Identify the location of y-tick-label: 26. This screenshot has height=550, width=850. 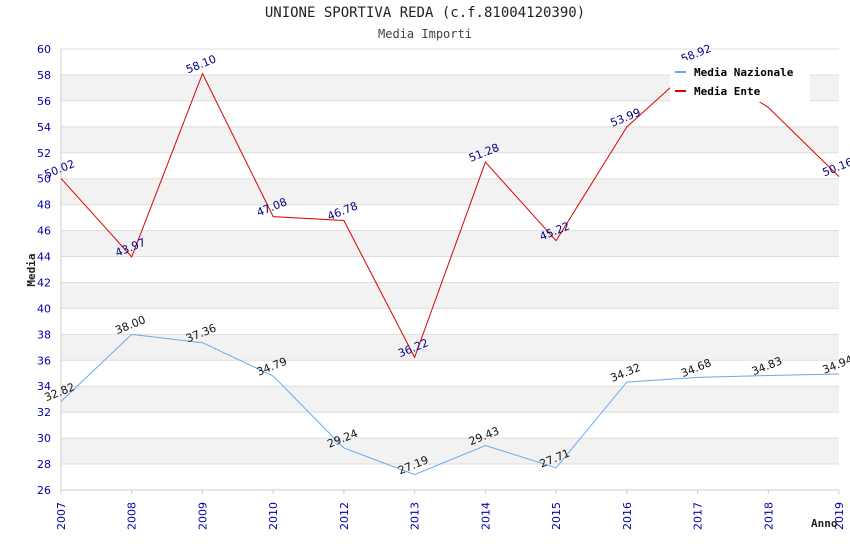
(44, 490).